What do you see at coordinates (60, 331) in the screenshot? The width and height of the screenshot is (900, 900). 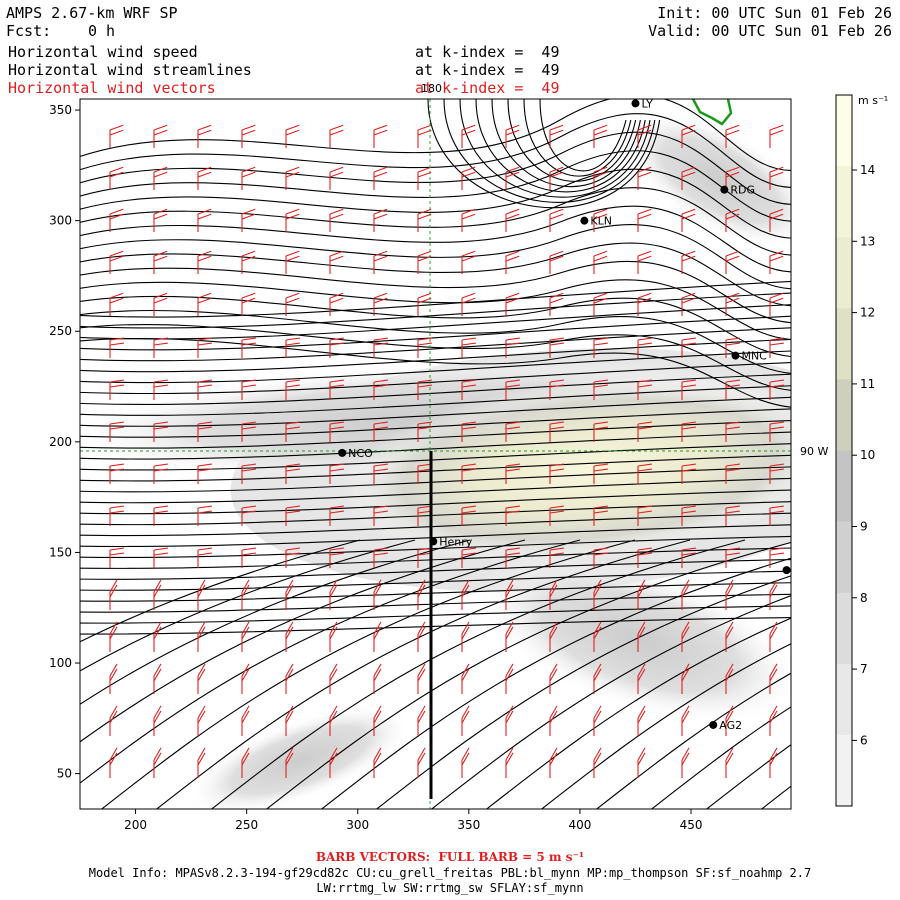 I see `y-tick-label: 250` at bounding box center [60, 331].